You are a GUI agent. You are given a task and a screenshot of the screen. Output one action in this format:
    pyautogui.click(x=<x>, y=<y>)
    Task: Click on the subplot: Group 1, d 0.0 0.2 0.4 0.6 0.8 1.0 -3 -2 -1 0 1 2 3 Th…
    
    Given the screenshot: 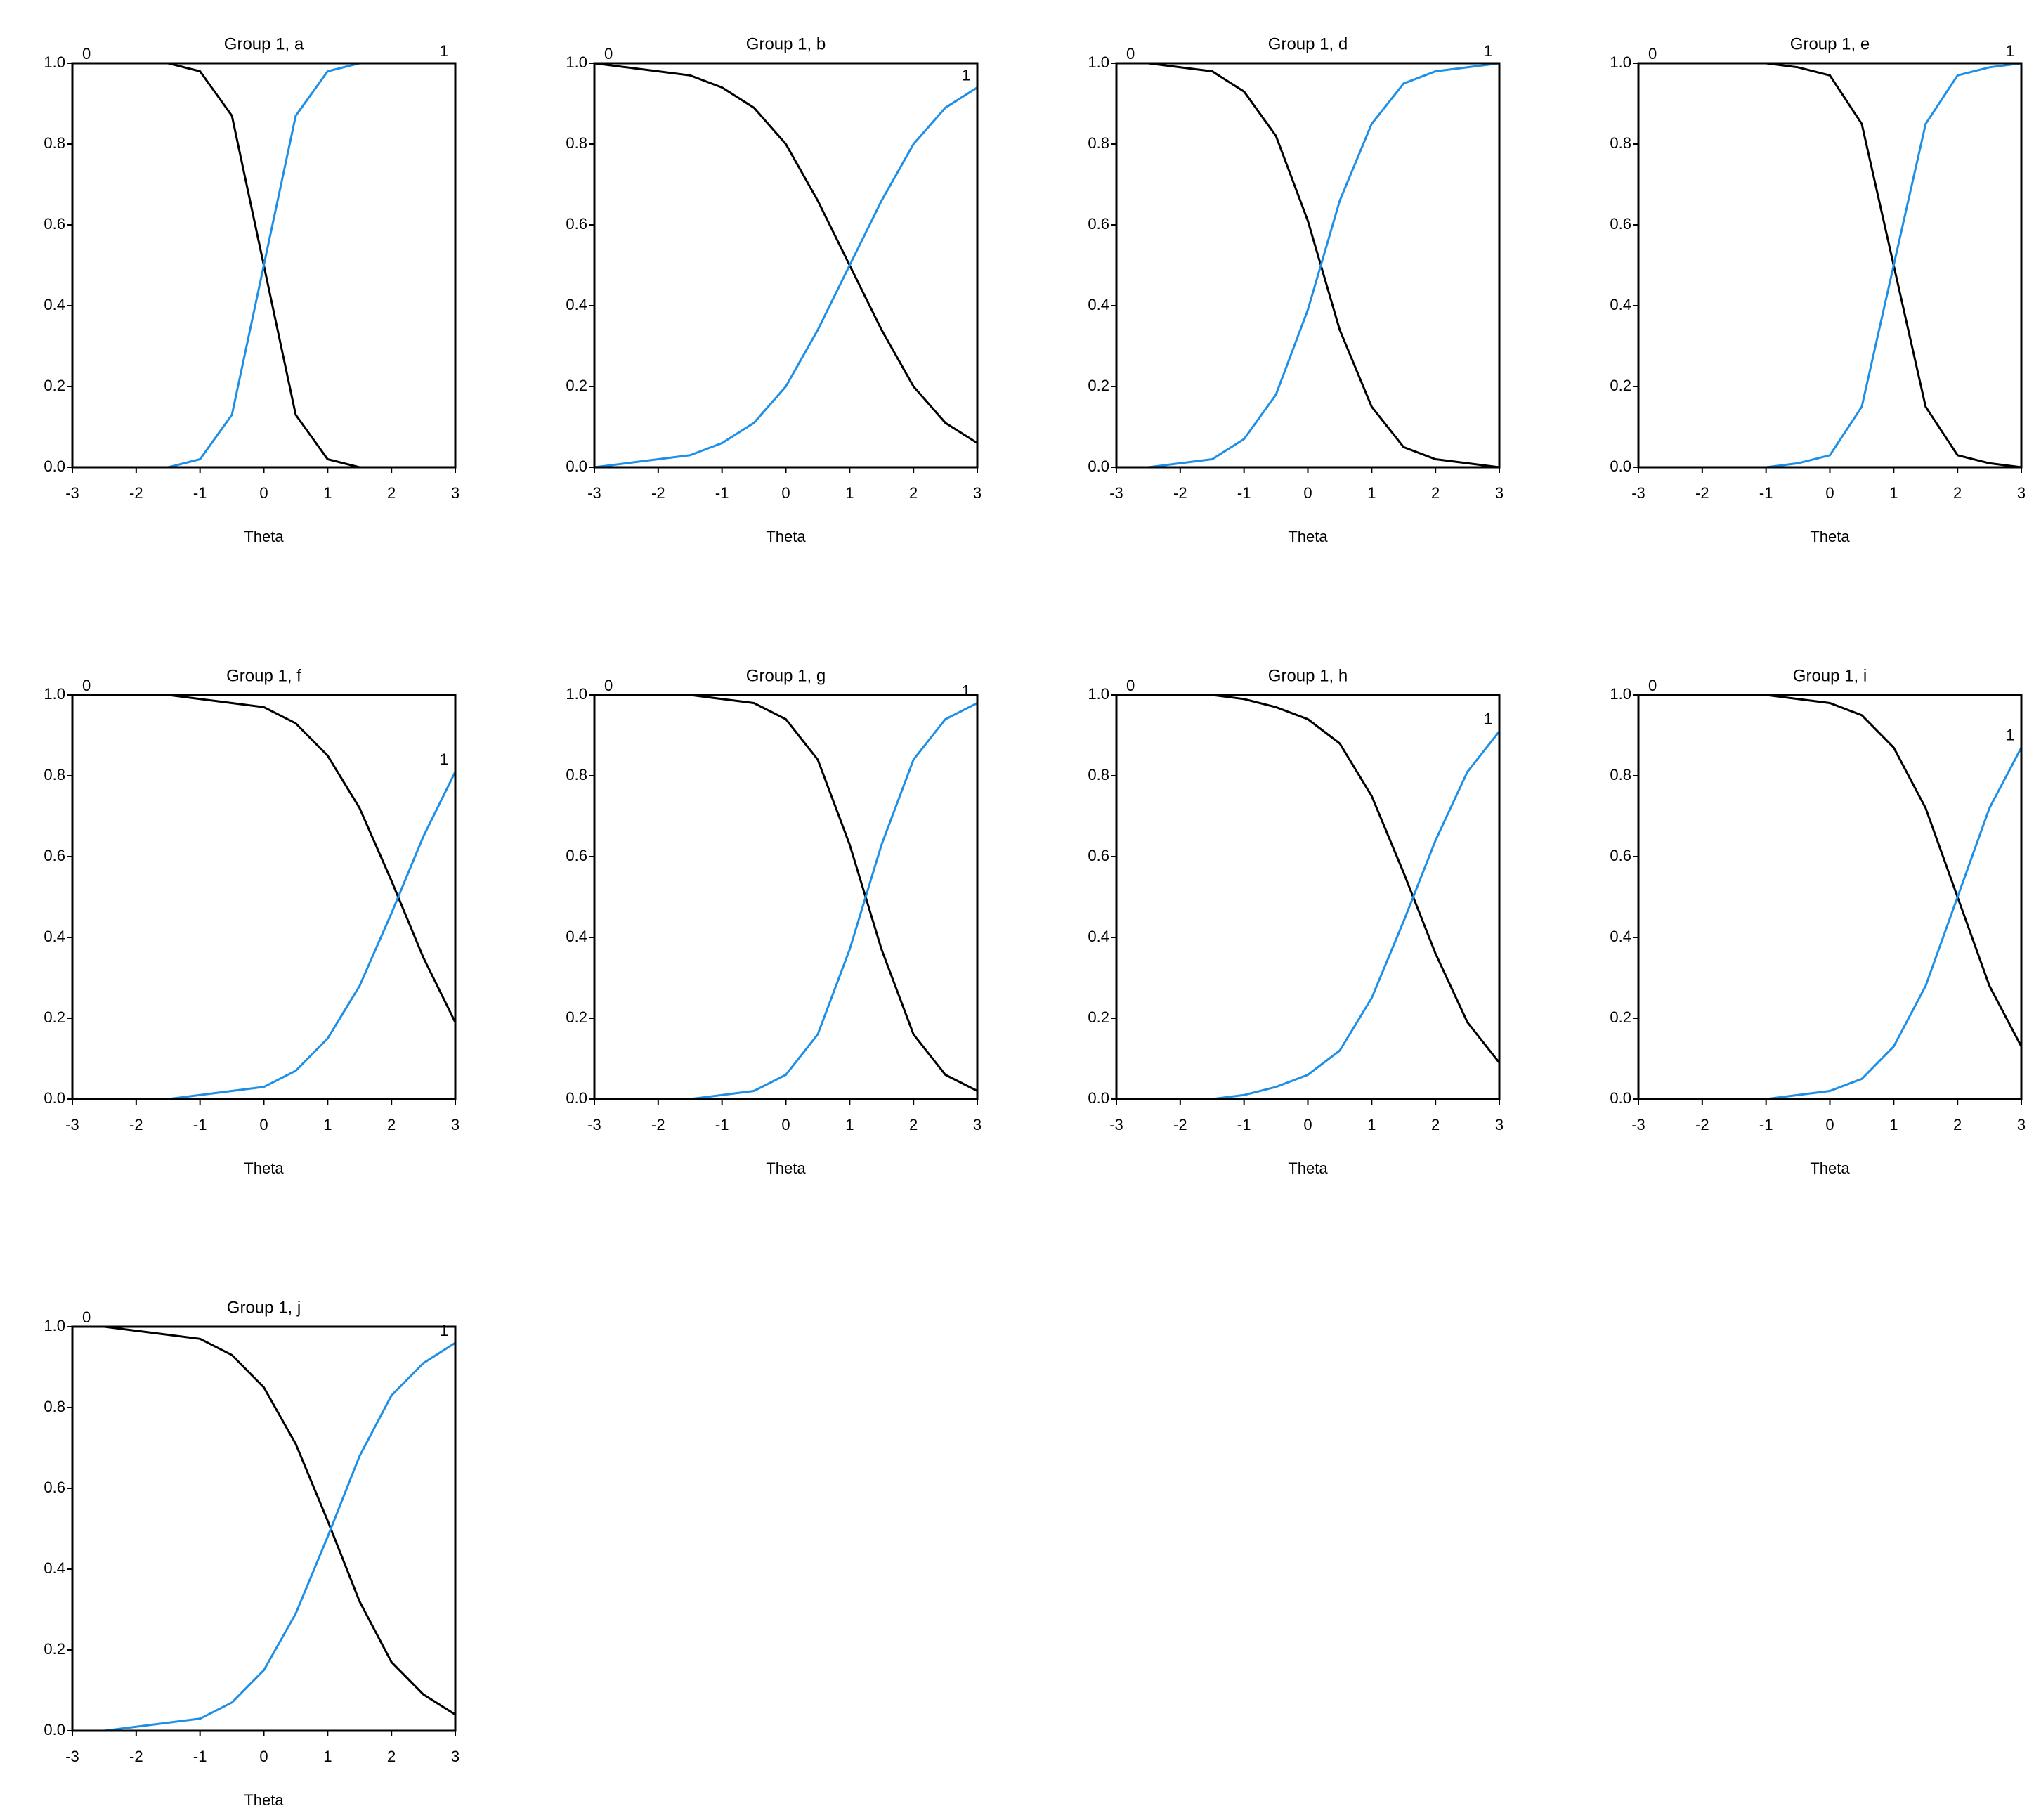 What is the action you would take?
    pyautogui.click(x=1296, y=289)
    